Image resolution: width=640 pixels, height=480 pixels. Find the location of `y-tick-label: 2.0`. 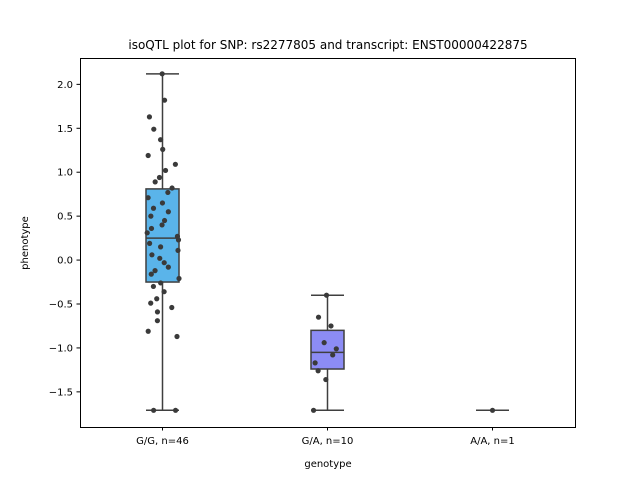

y-tick-label: 2.0 is located at coordinates (65, 85).